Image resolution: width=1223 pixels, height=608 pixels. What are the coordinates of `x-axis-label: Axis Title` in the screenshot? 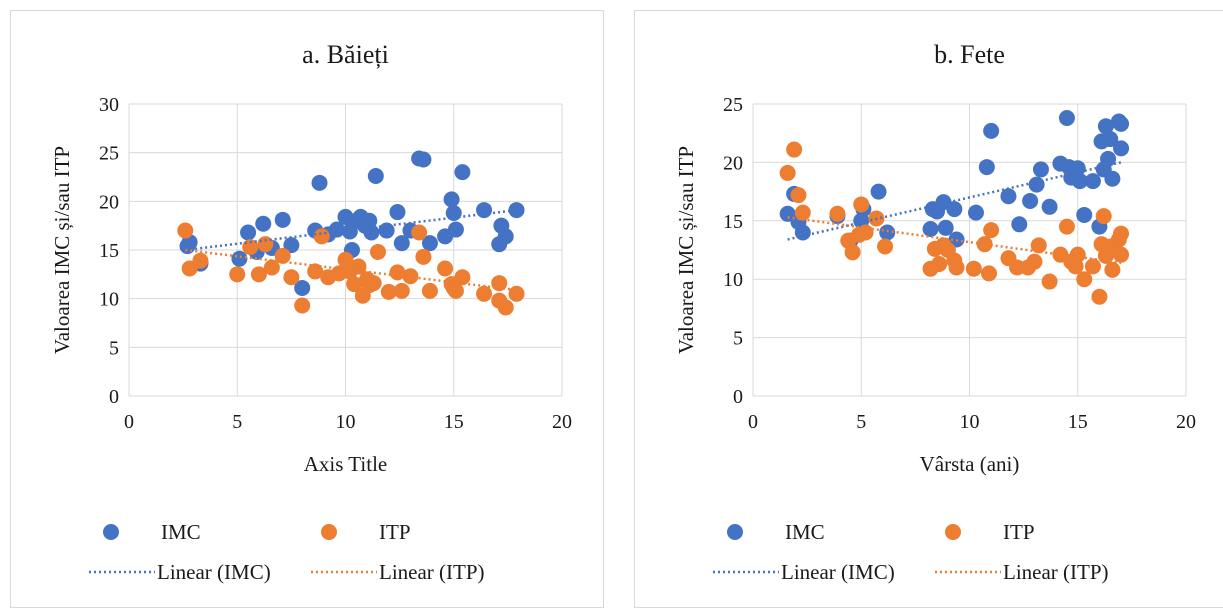 It's located at (345, 464).